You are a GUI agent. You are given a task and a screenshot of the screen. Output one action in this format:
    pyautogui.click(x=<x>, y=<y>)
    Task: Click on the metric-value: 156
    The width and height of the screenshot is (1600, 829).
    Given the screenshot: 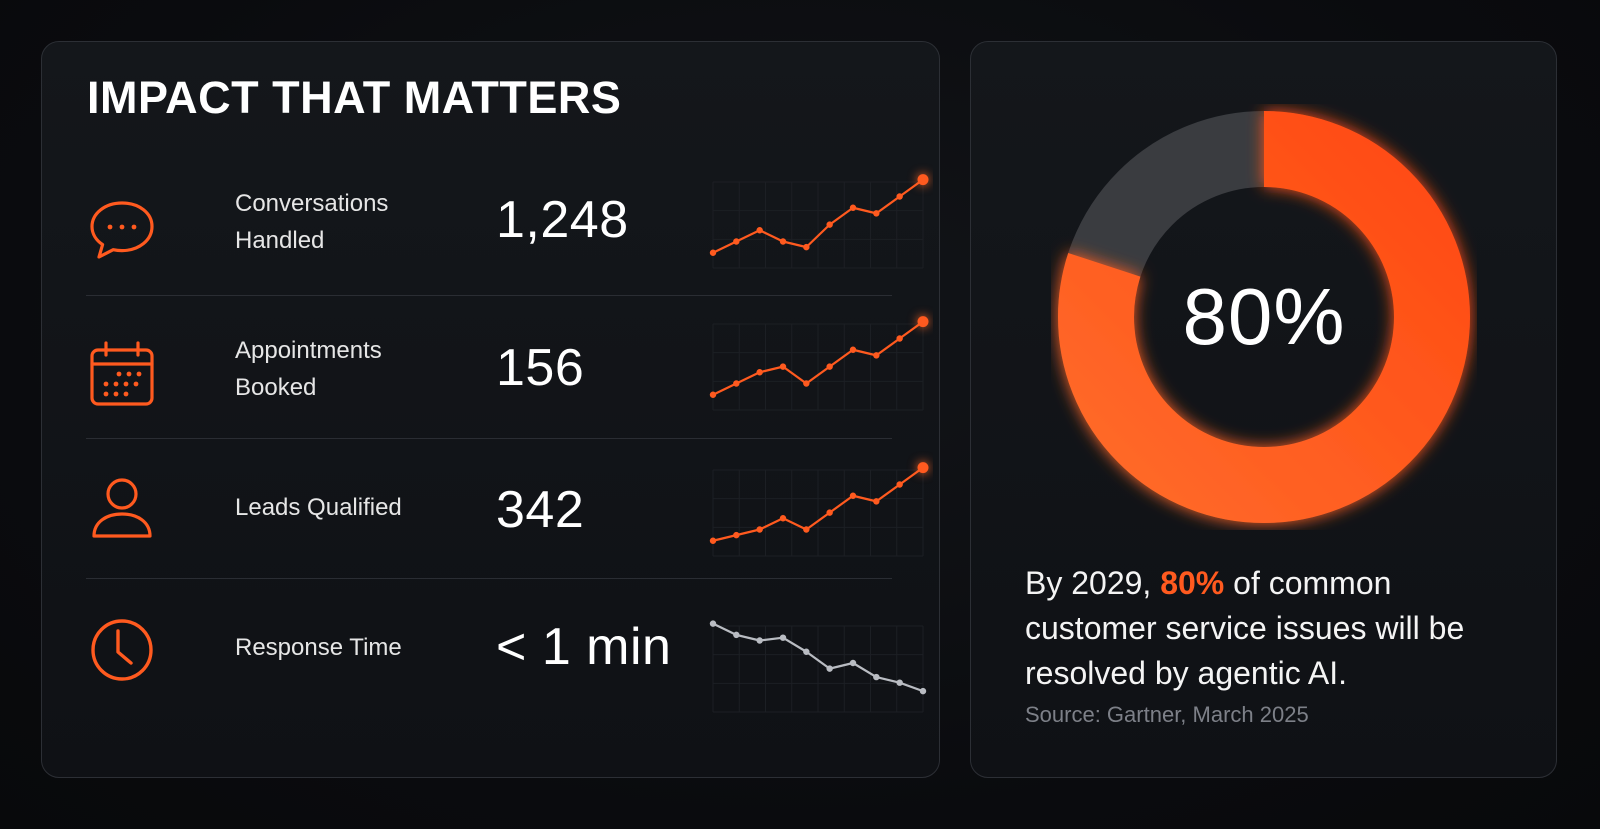 What is the action you would take?
    pyautogui.click(x=540, y=368)
    